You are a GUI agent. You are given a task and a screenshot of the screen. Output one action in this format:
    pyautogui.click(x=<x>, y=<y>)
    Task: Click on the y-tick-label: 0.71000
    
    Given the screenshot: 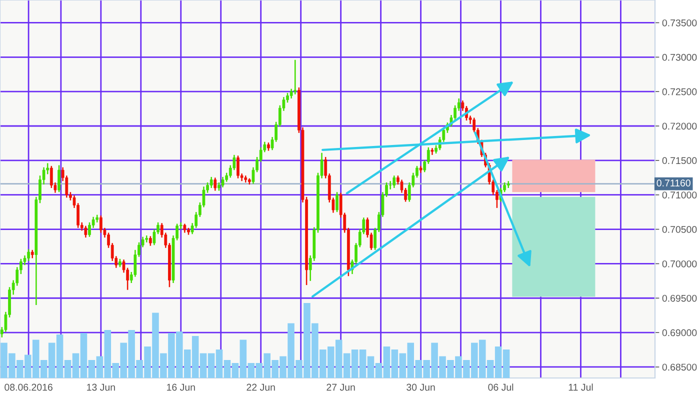 What is the action you would take?
    pyautogui.click(x=679, y=195)
    